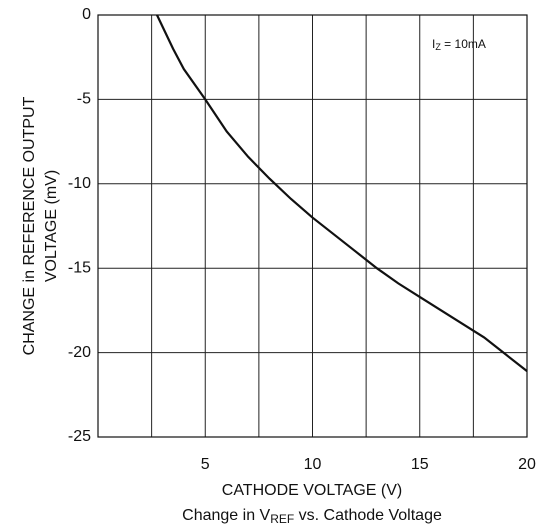  Describe the element at coordinates (79, 267) in the screenshot. I see `y-tick-label: -15` at that location.